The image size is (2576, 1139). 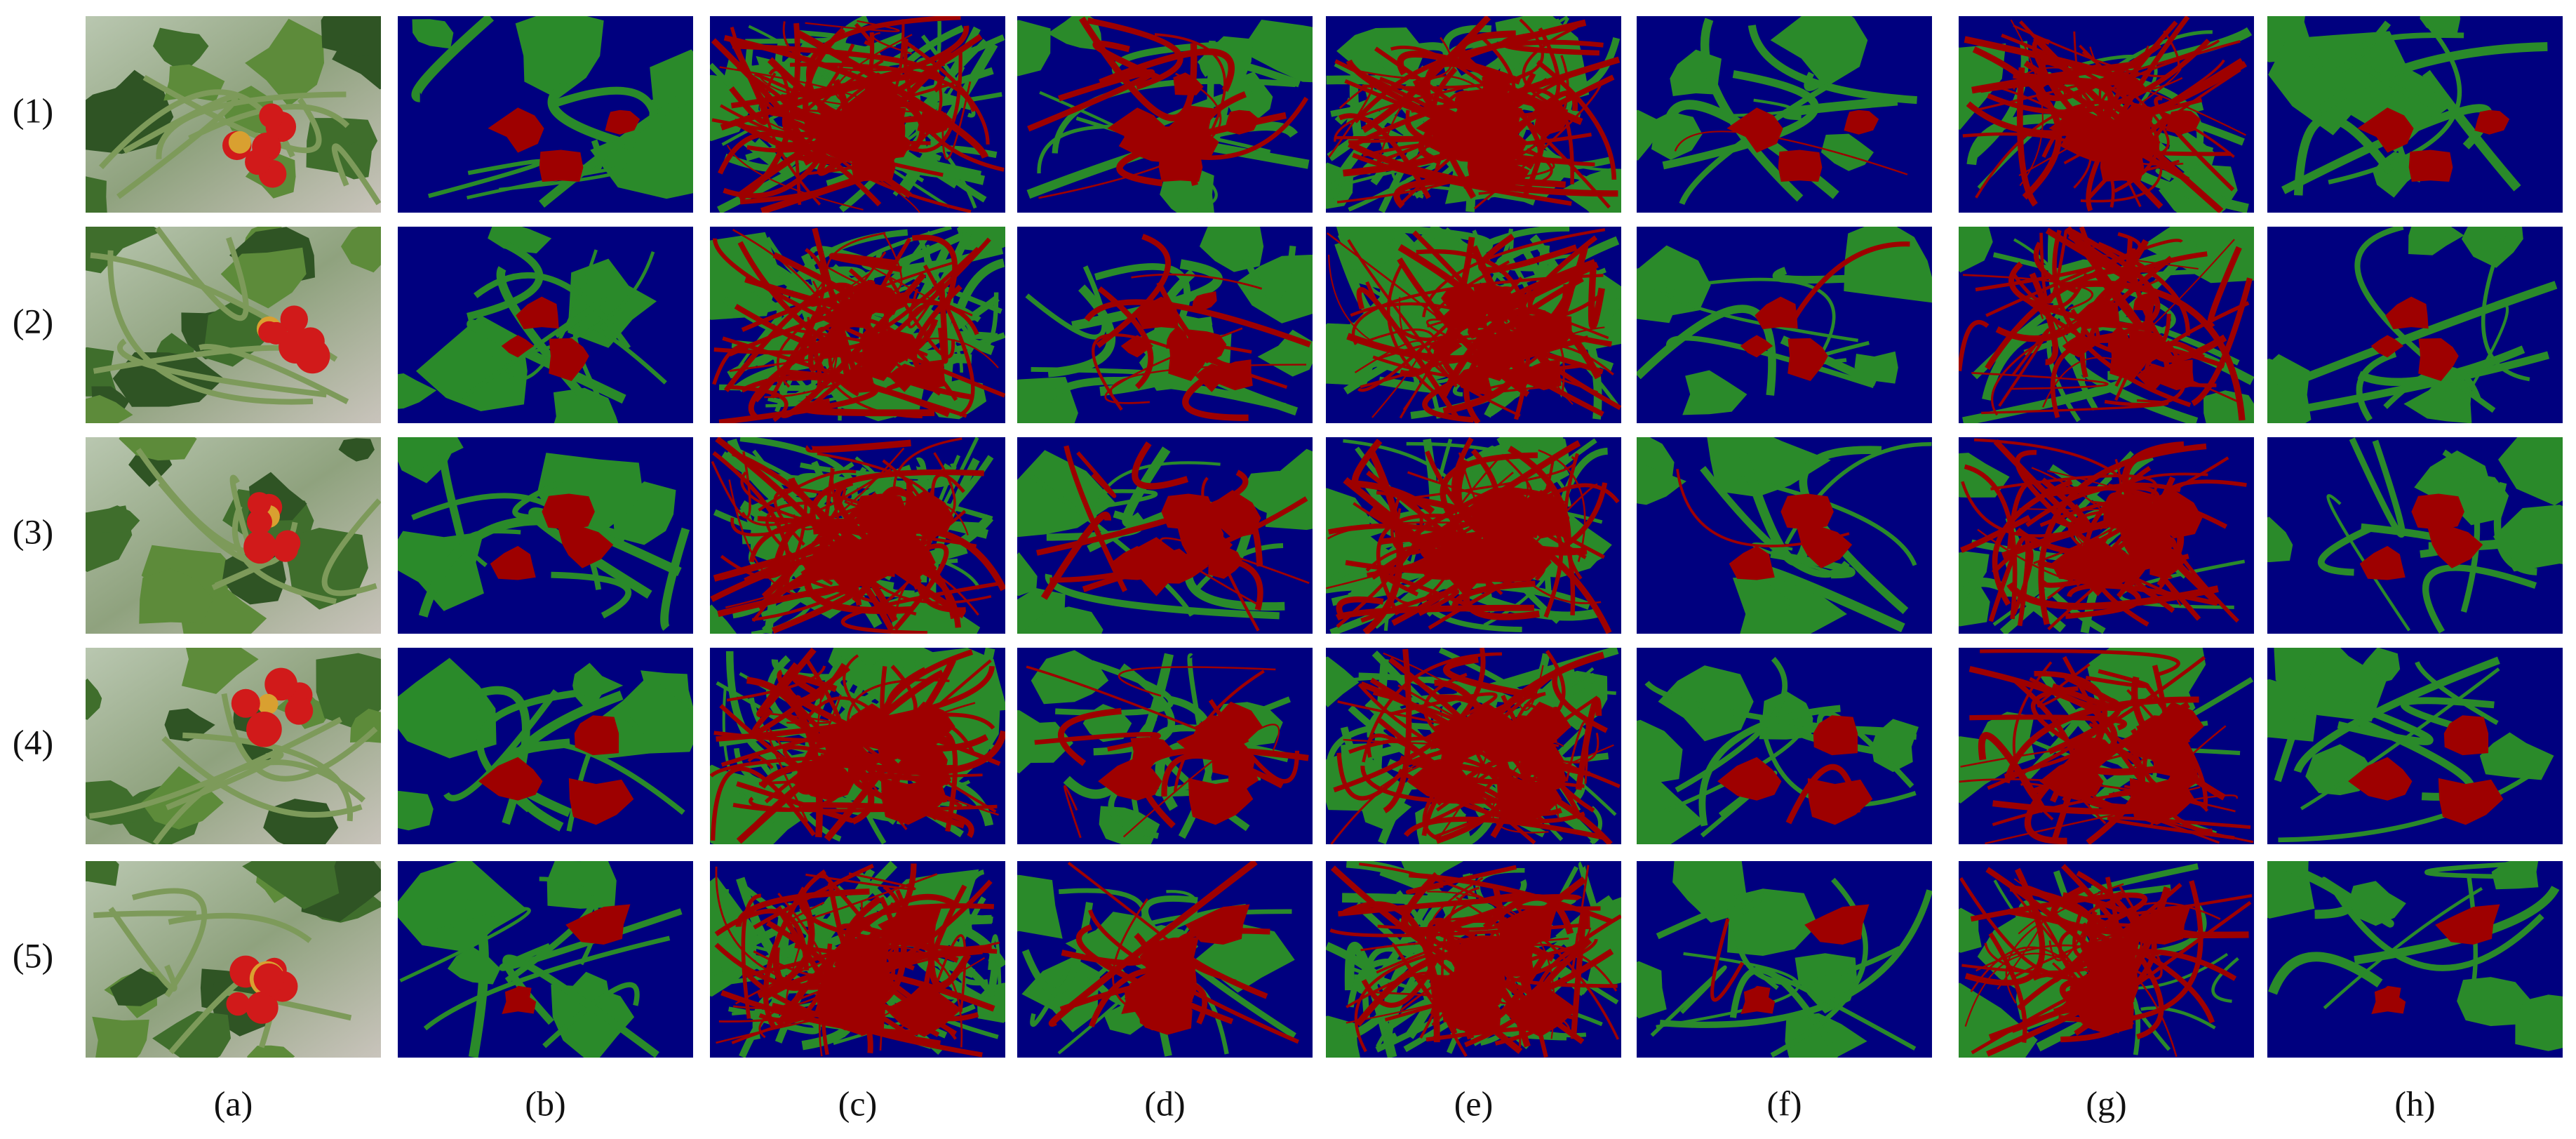 What do you see at coordinates (2106, 1103) in the screenshot?
I see `column-label: (g)` at bounding box center [2106, 1103].